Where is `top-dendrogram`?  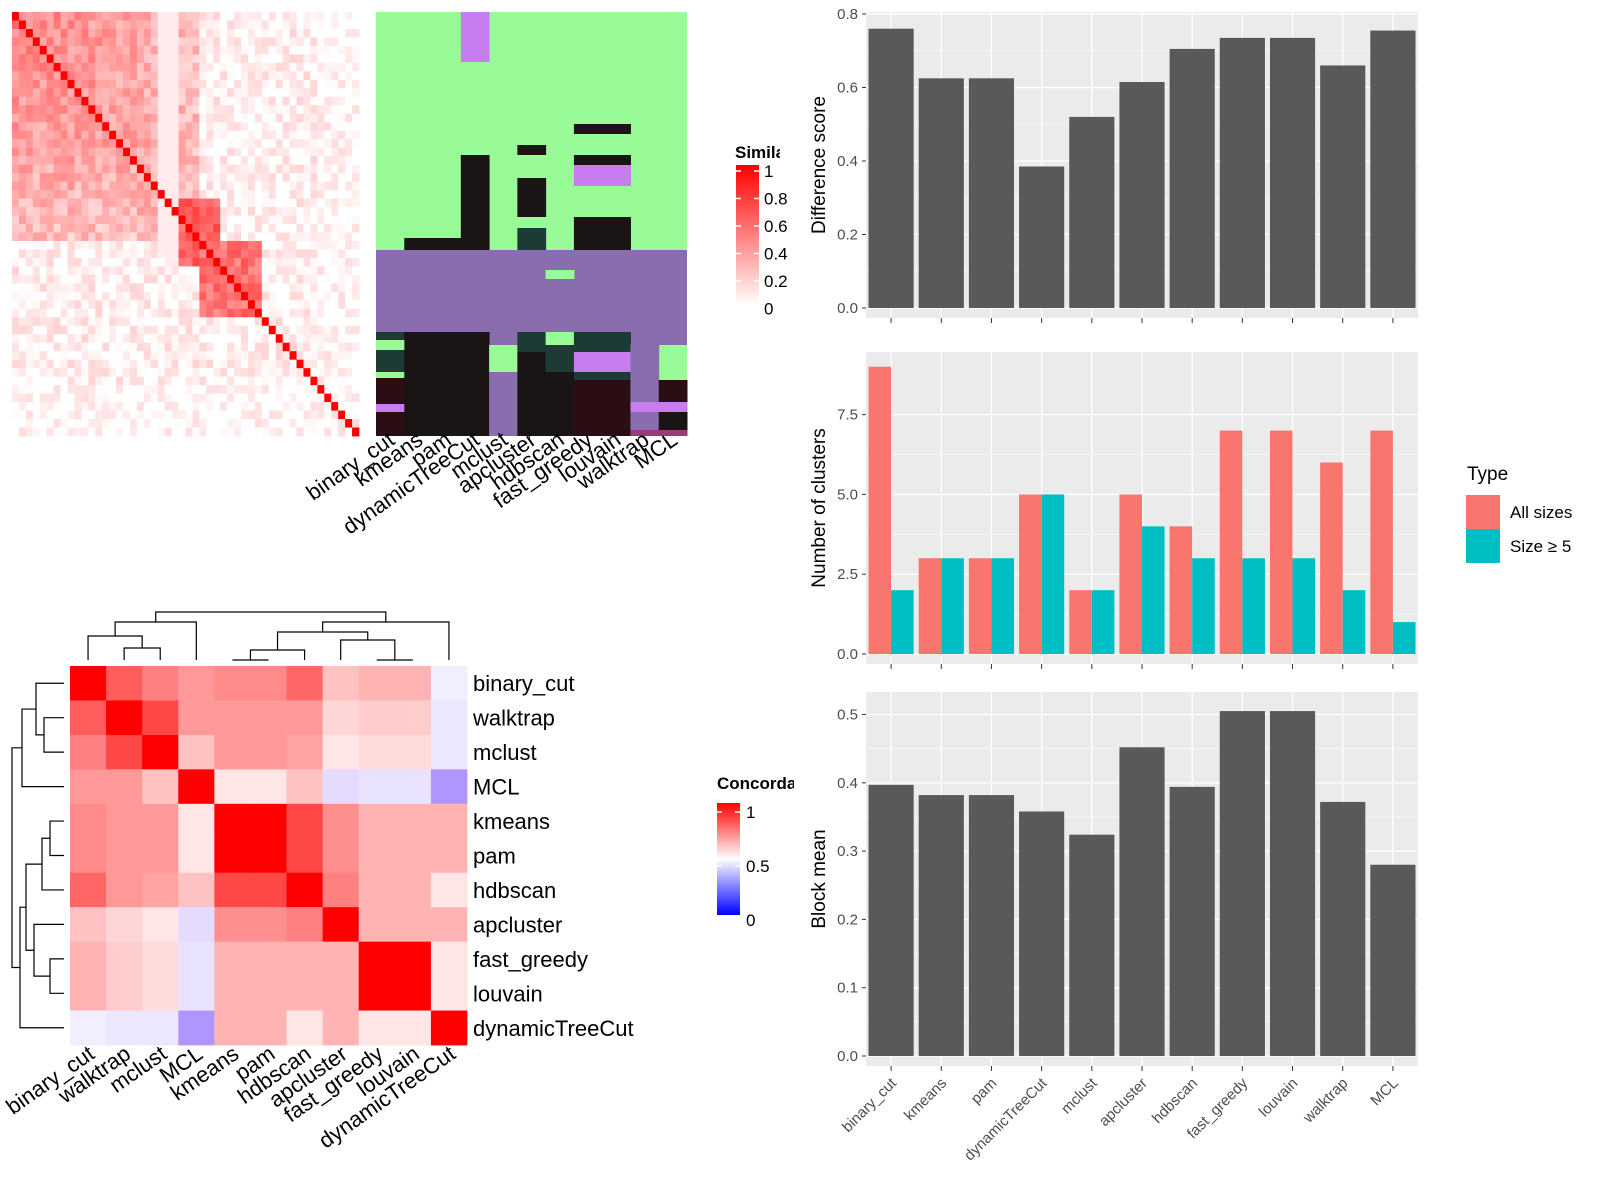
top-dendrogram is located at coordinates (268, 636).